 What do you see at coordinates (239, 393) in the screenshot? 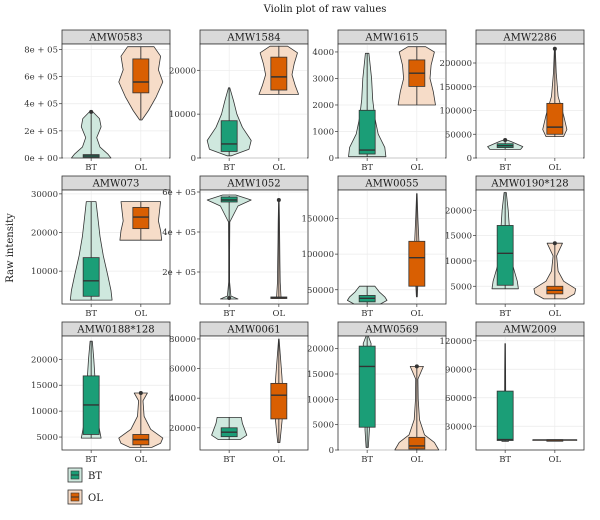
I see `panel-amw0061: AMW0061 20000 40000 60000 80000 BT OL` at bounding box center [239, 393].